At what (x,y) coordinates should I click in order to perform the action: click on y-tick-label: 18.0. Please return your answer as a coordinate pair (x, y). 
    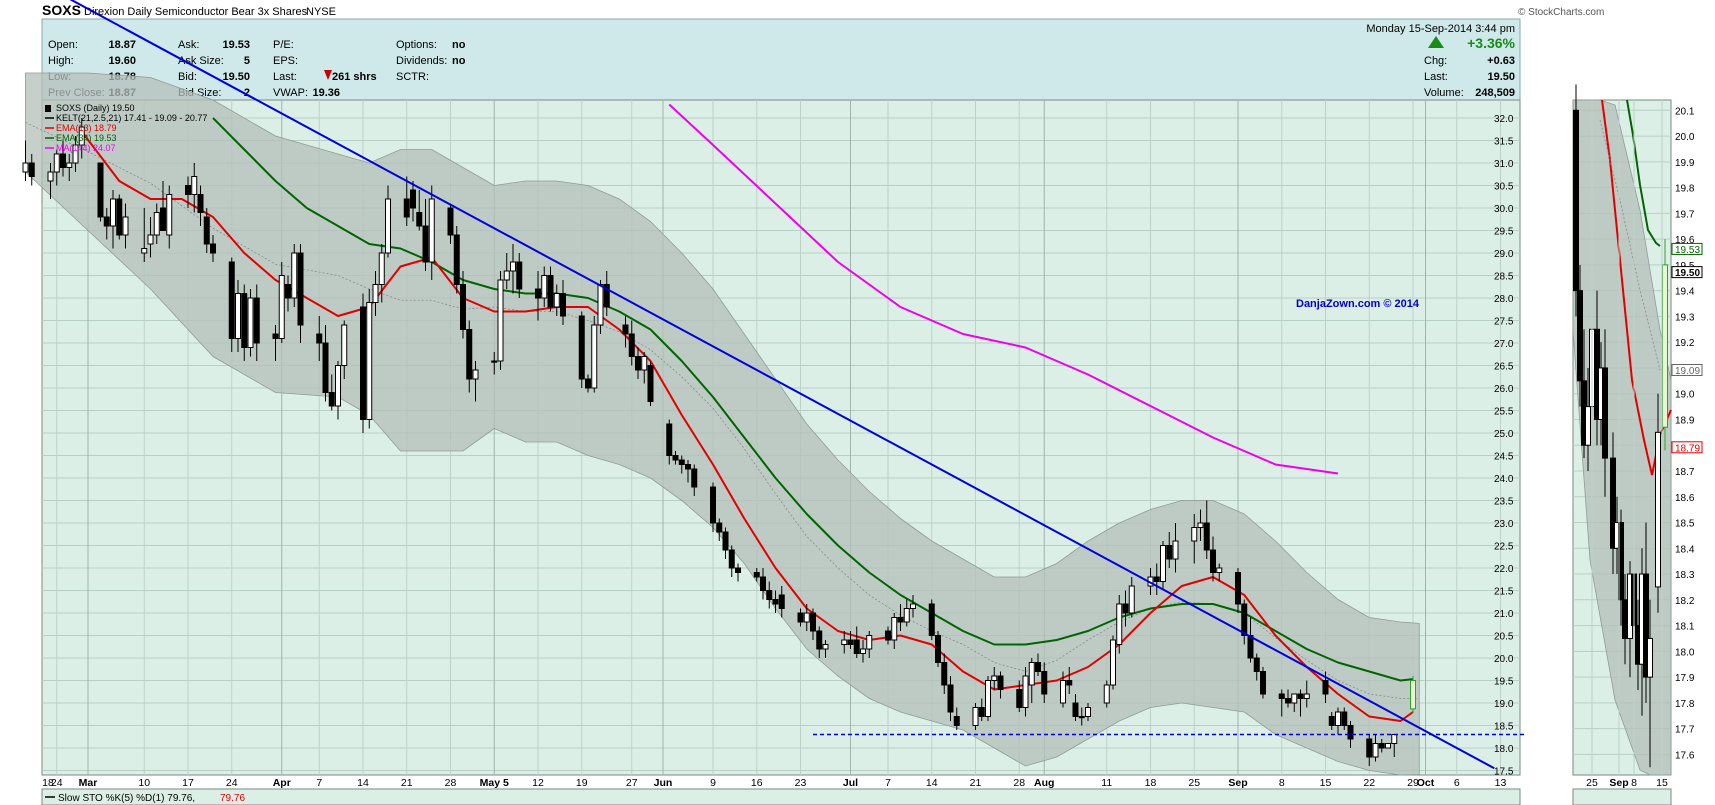
    Looking at the image, I should click on (1504, 749).